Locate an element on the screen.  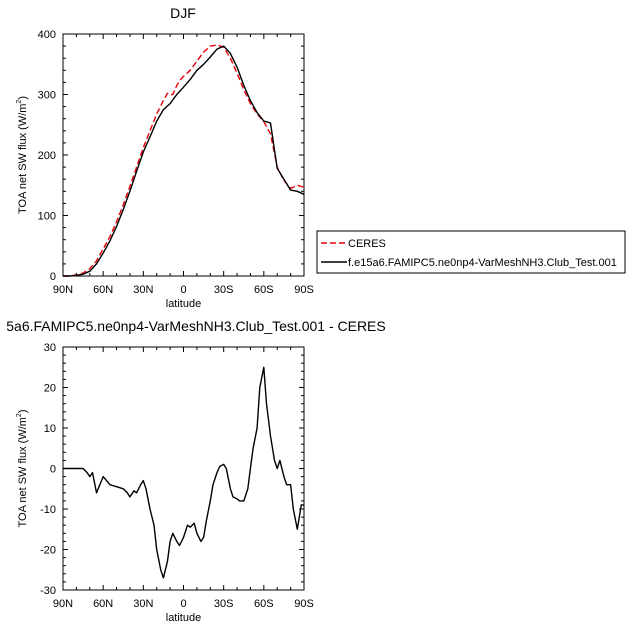
y-tick-label: 100 is located at coordinates (47, 217).